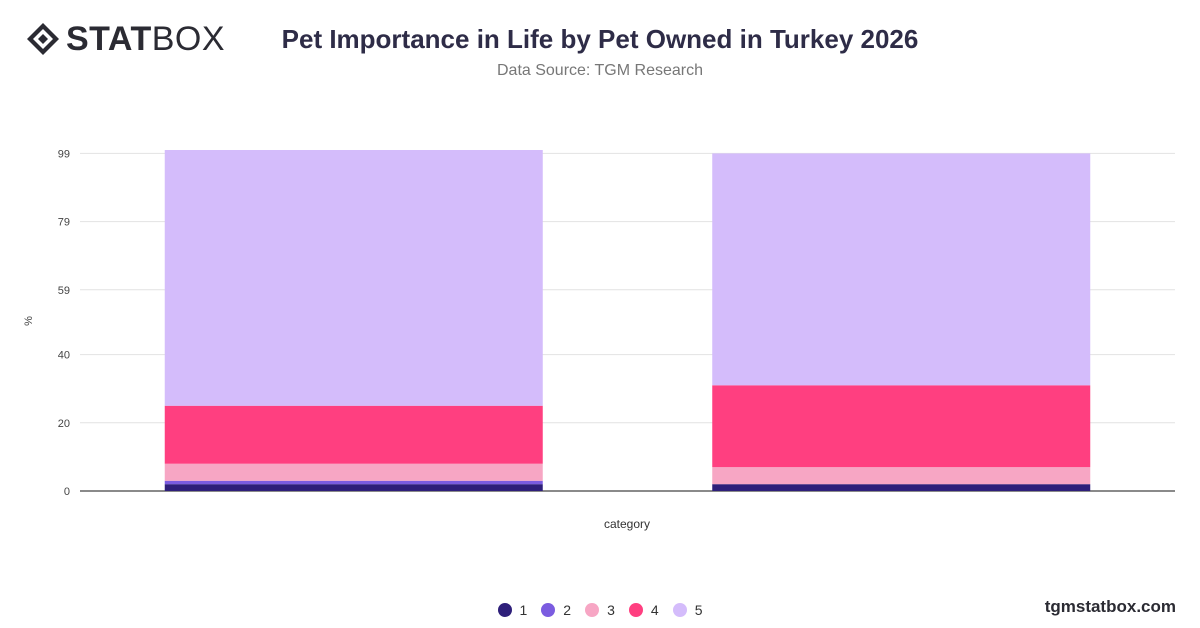 Image resolution: width=1200 pixels, height=628 pixels. What do you see at coordinates (64, 291) in the screenshot?
I see `y-tick-label: 59` at bounding box center [64, 291].